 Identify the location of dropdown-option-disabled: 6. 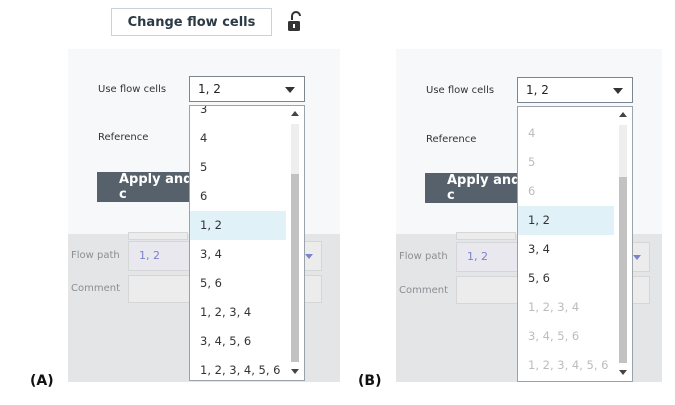
(532, 191).